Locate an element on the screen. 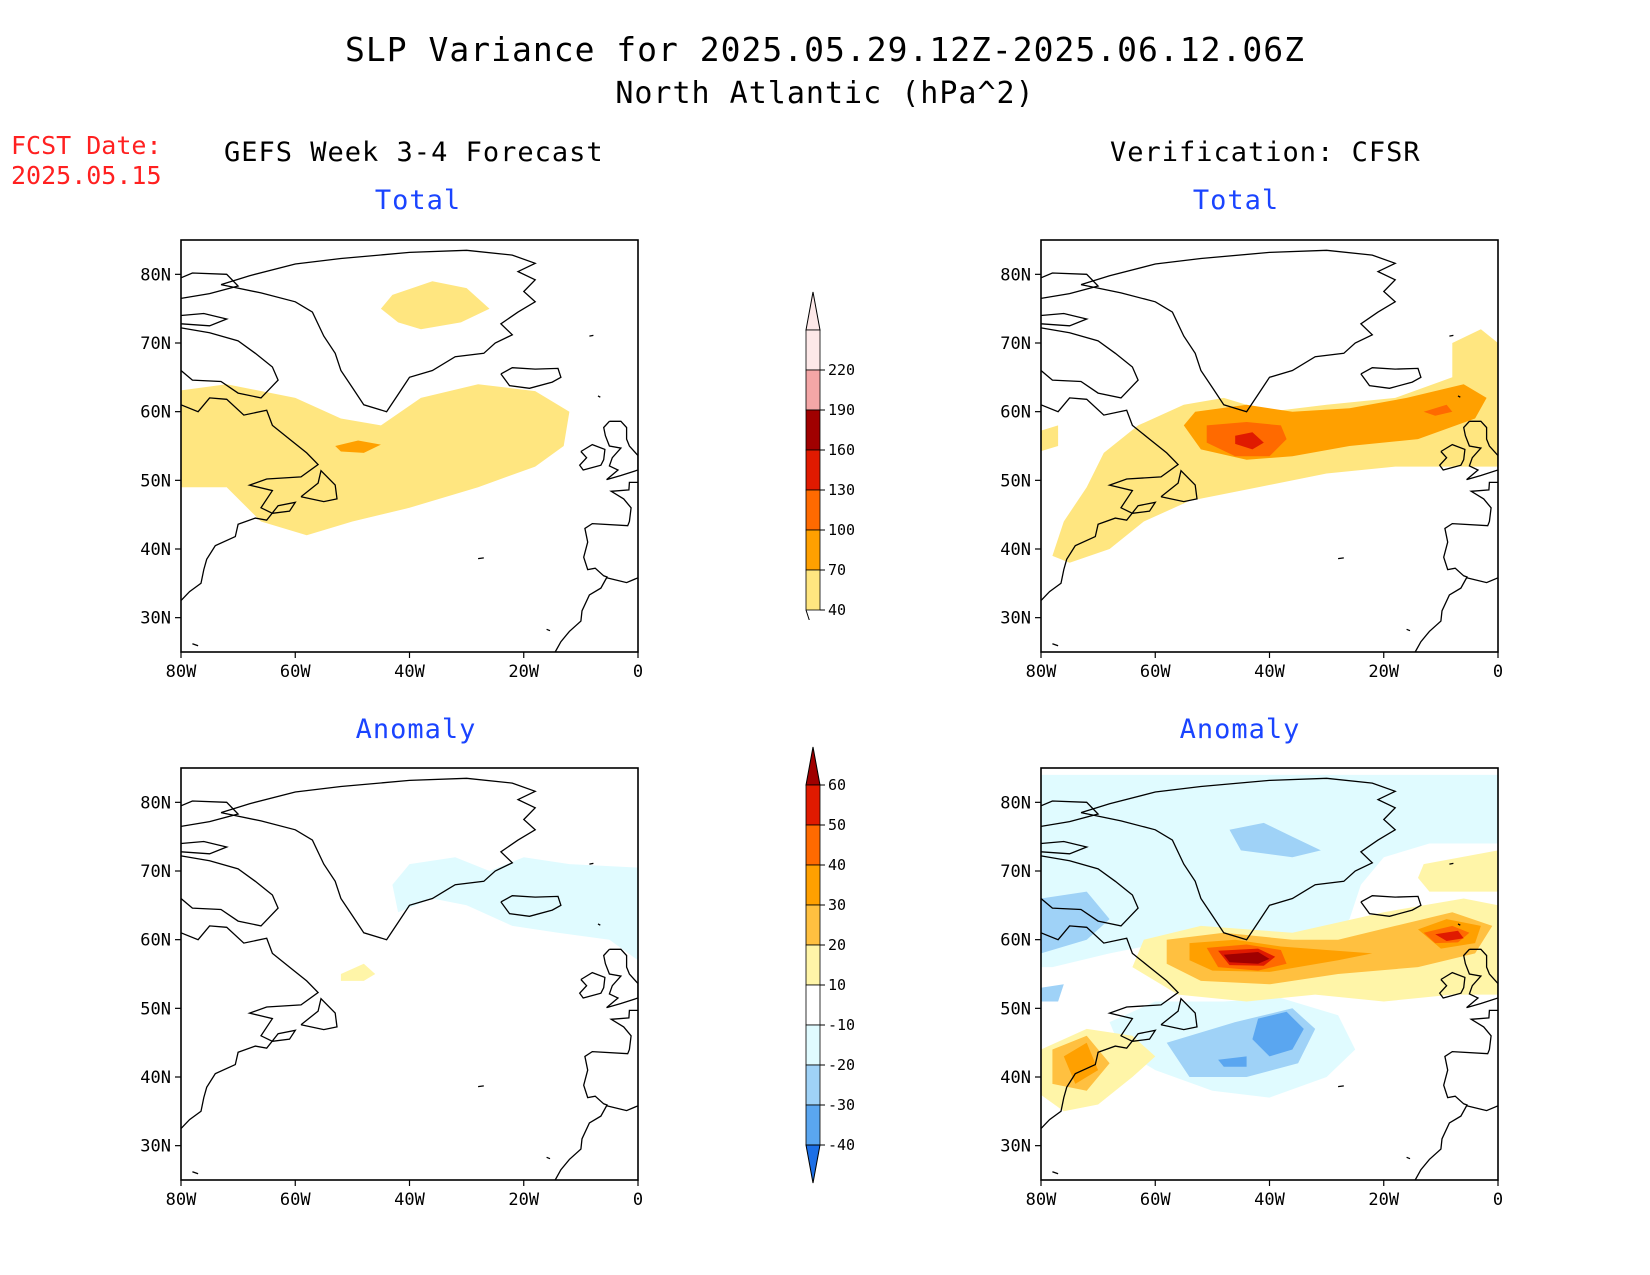 Image resolution: width=1650 pixels, height=1275 pixels. colorbar-upper-extension is located at coordinates (813, 766).